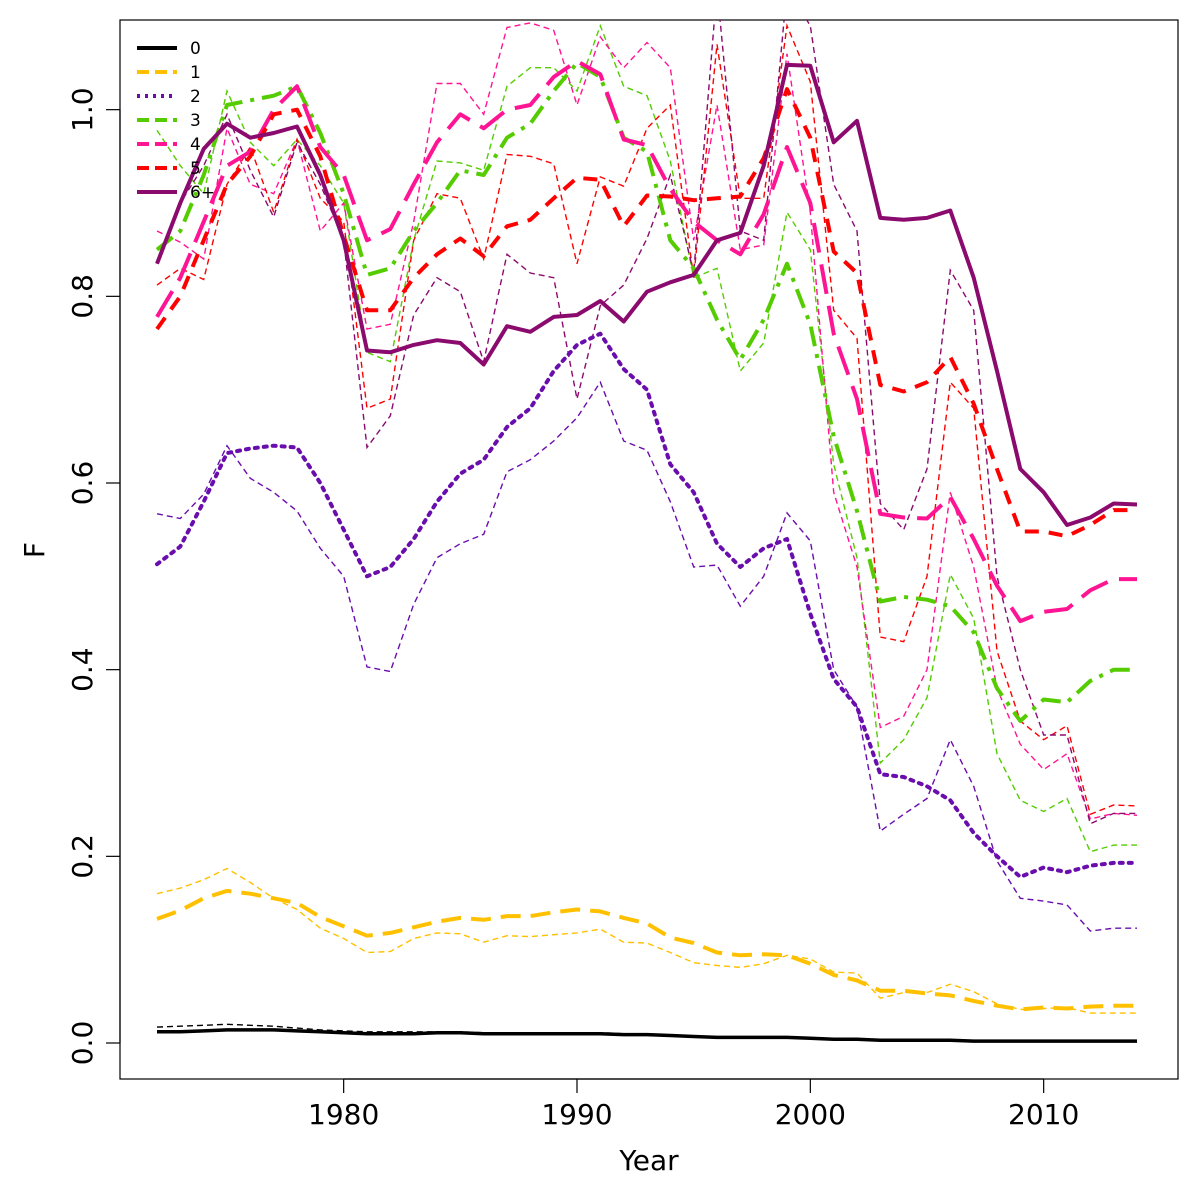 The image size is (1200, 1200). I want to click on legend-label-5: 5, so click(195, 169).